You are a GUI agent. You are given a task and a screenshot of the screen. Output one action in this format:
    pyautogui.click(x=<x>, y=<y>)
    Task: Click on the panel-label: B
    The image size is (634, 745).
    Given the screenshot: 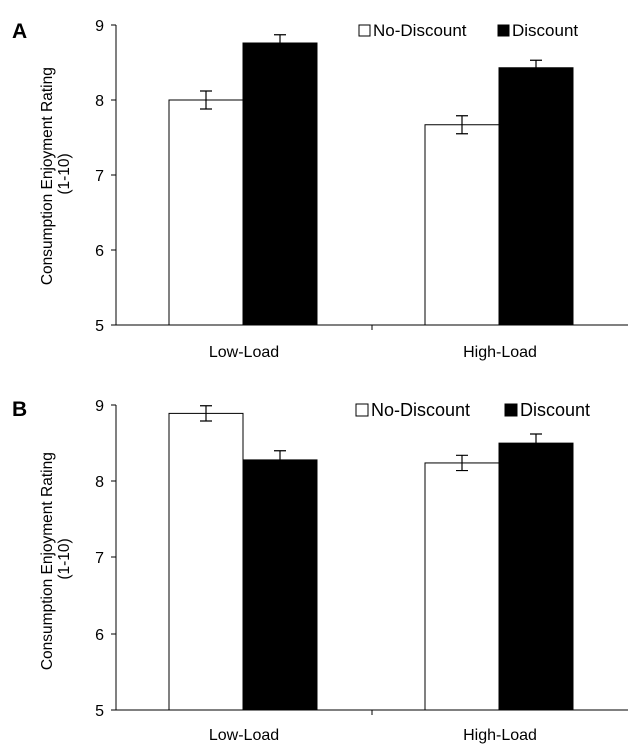 What is the action you would take?
    pyautogui.click(x=19, y=409)
    